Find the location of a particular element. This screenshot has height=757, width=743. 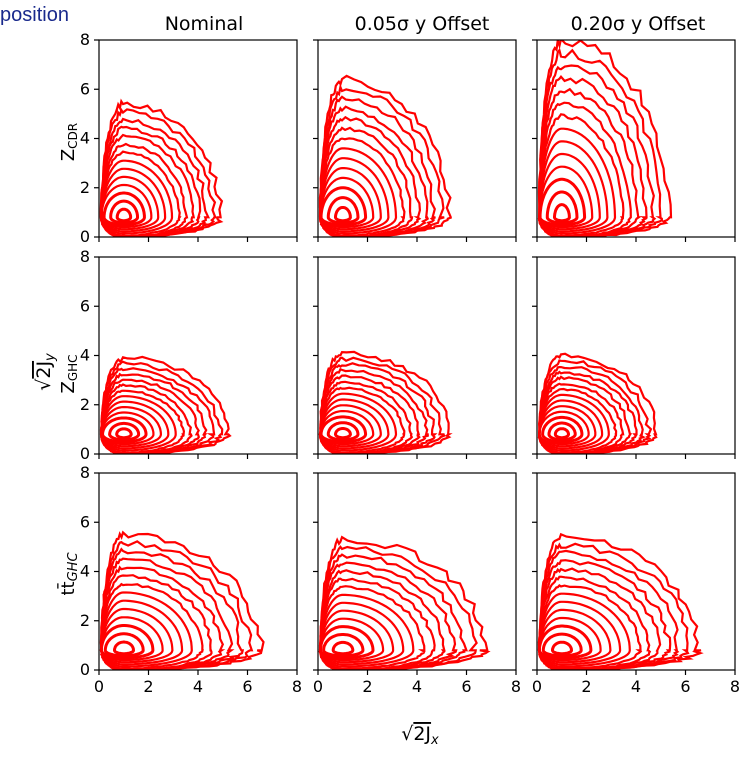

svg-text: tt̄GHC is located at coordinates (69, 574).